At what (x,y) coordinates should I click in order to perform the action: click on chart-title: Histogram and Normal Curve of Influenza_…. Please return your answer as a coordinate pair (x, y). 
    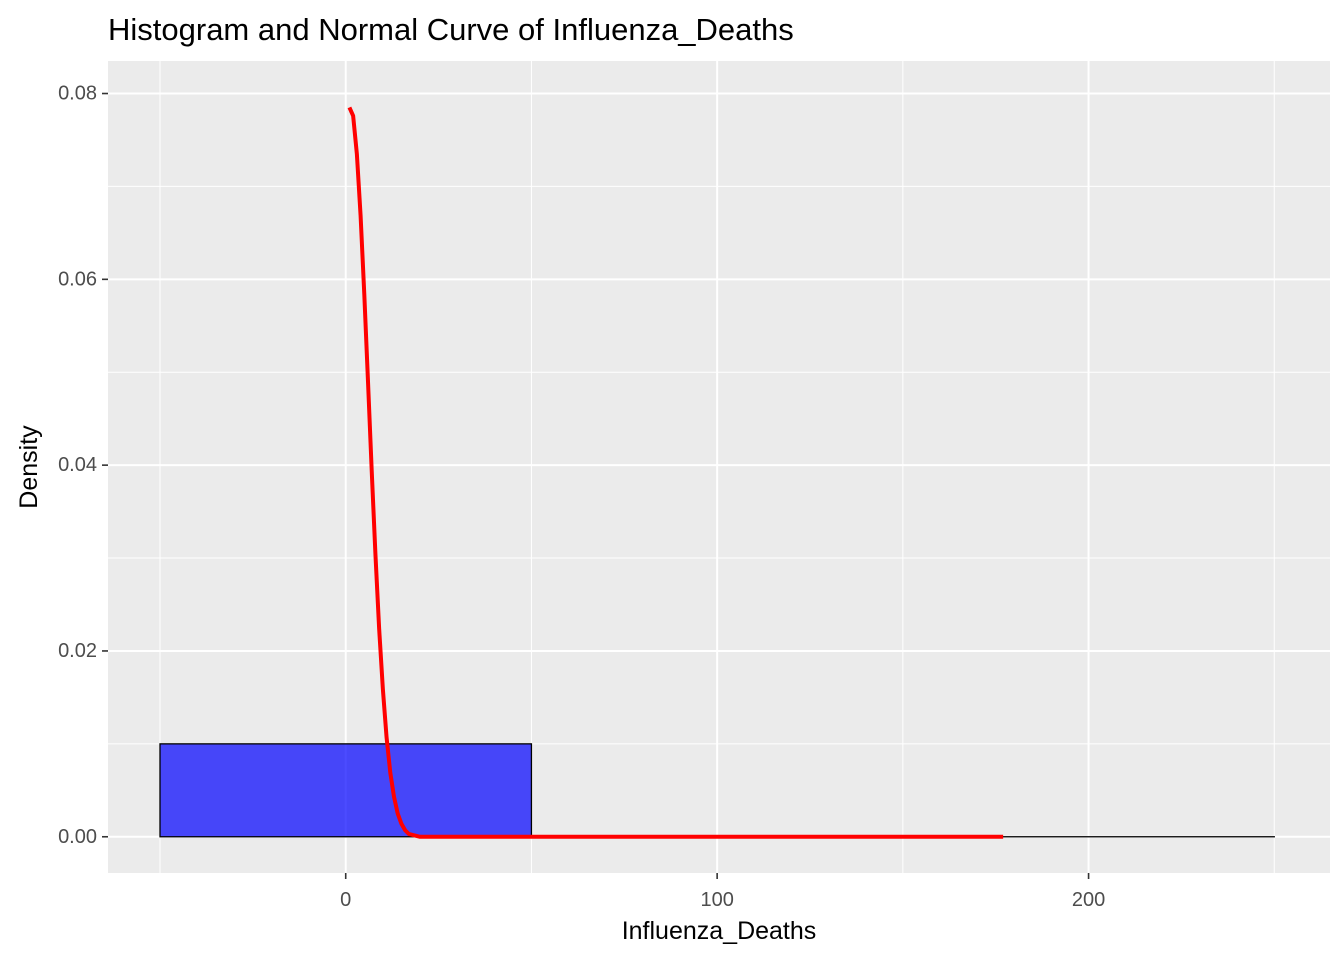
    Looking at the image, I should click on (451, 29).